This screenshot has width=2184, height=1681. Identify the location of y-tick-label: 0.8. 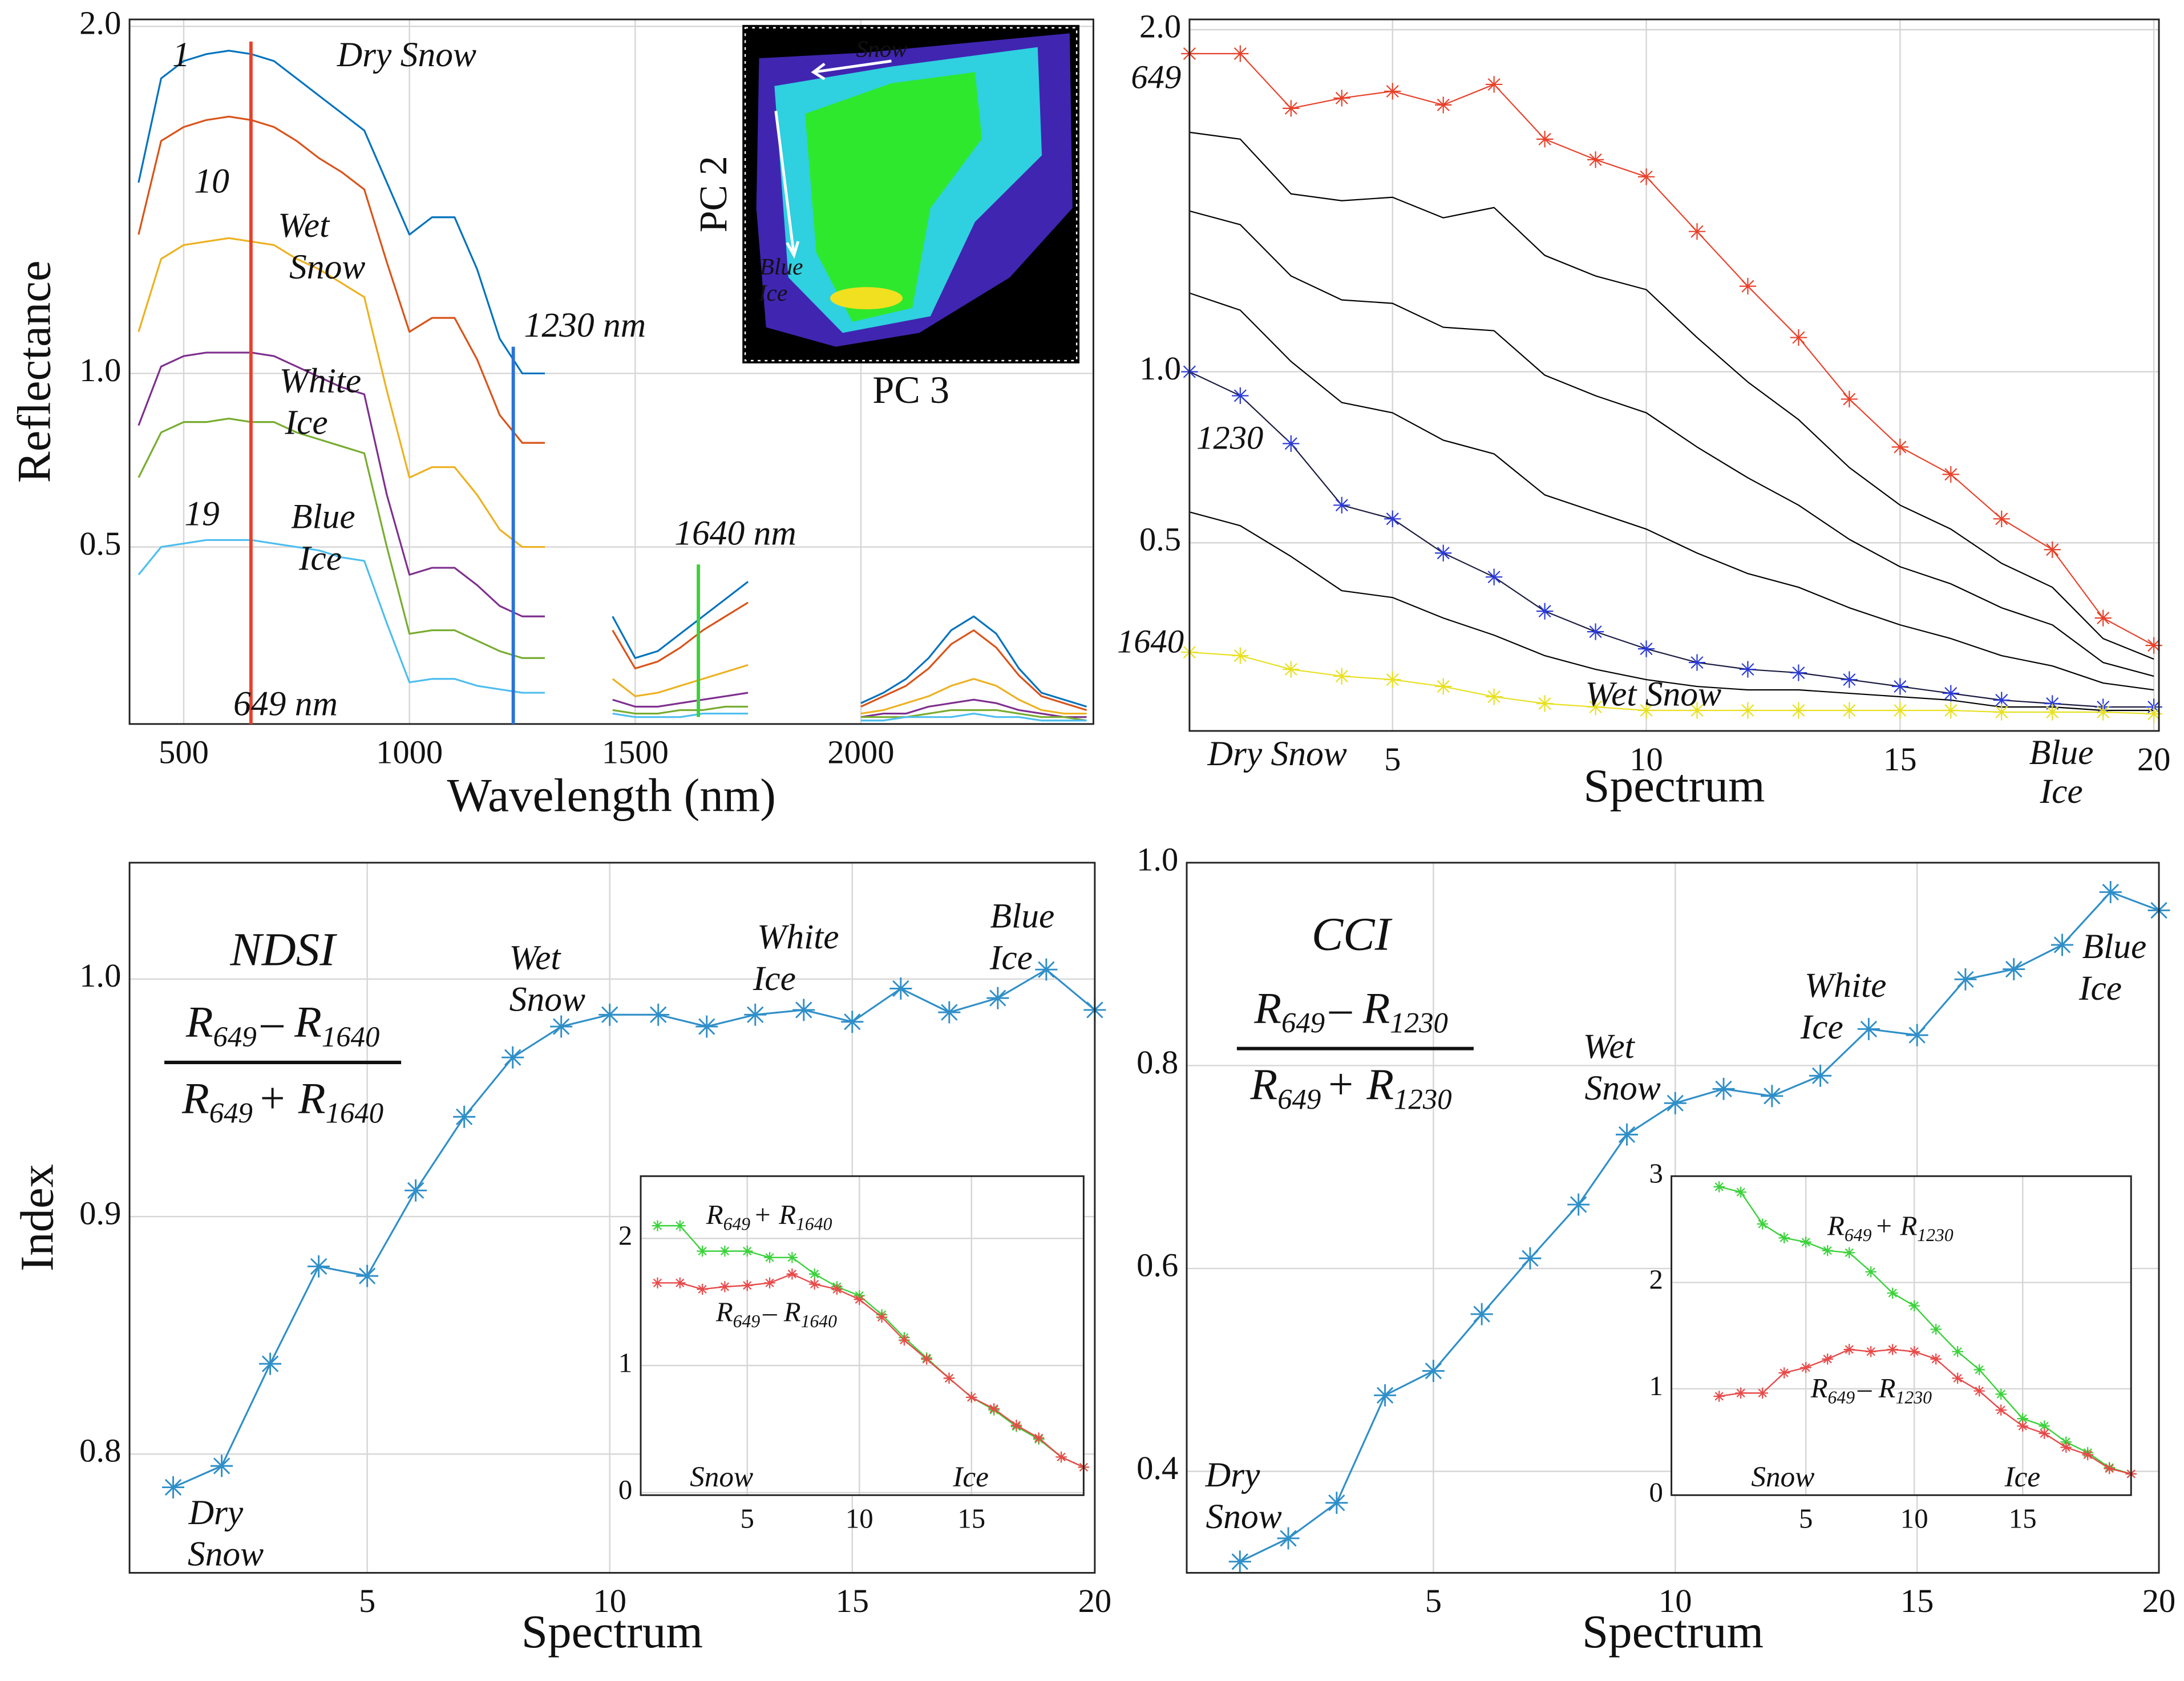
(100, 1450).